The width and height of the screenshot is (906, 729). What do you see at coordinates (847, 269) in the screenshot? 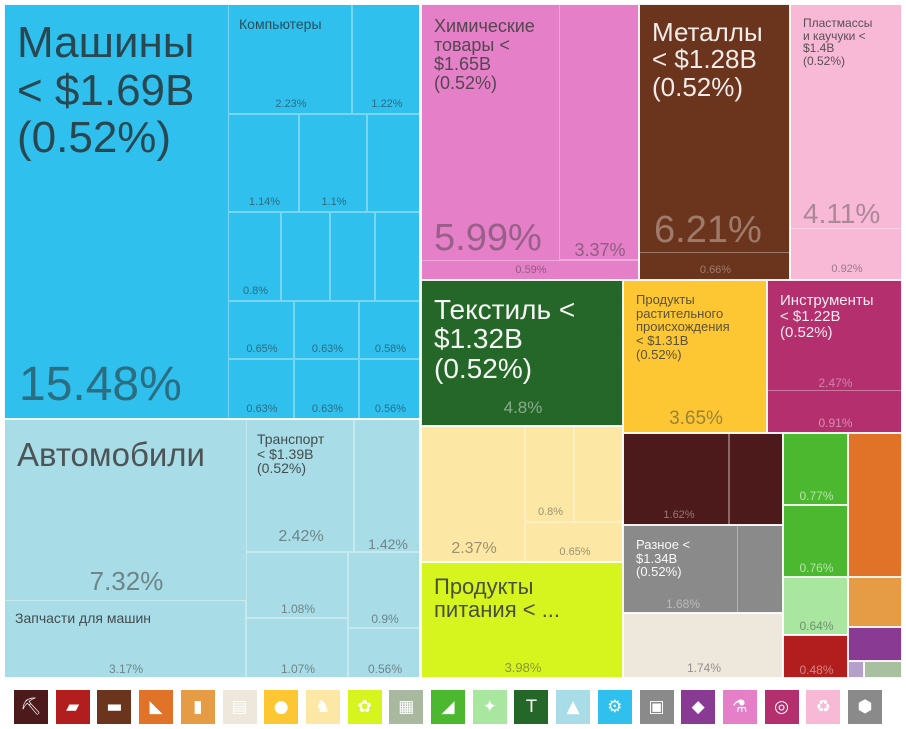
I see `percent-label: 0.92%` at bounding box center [847, 269].